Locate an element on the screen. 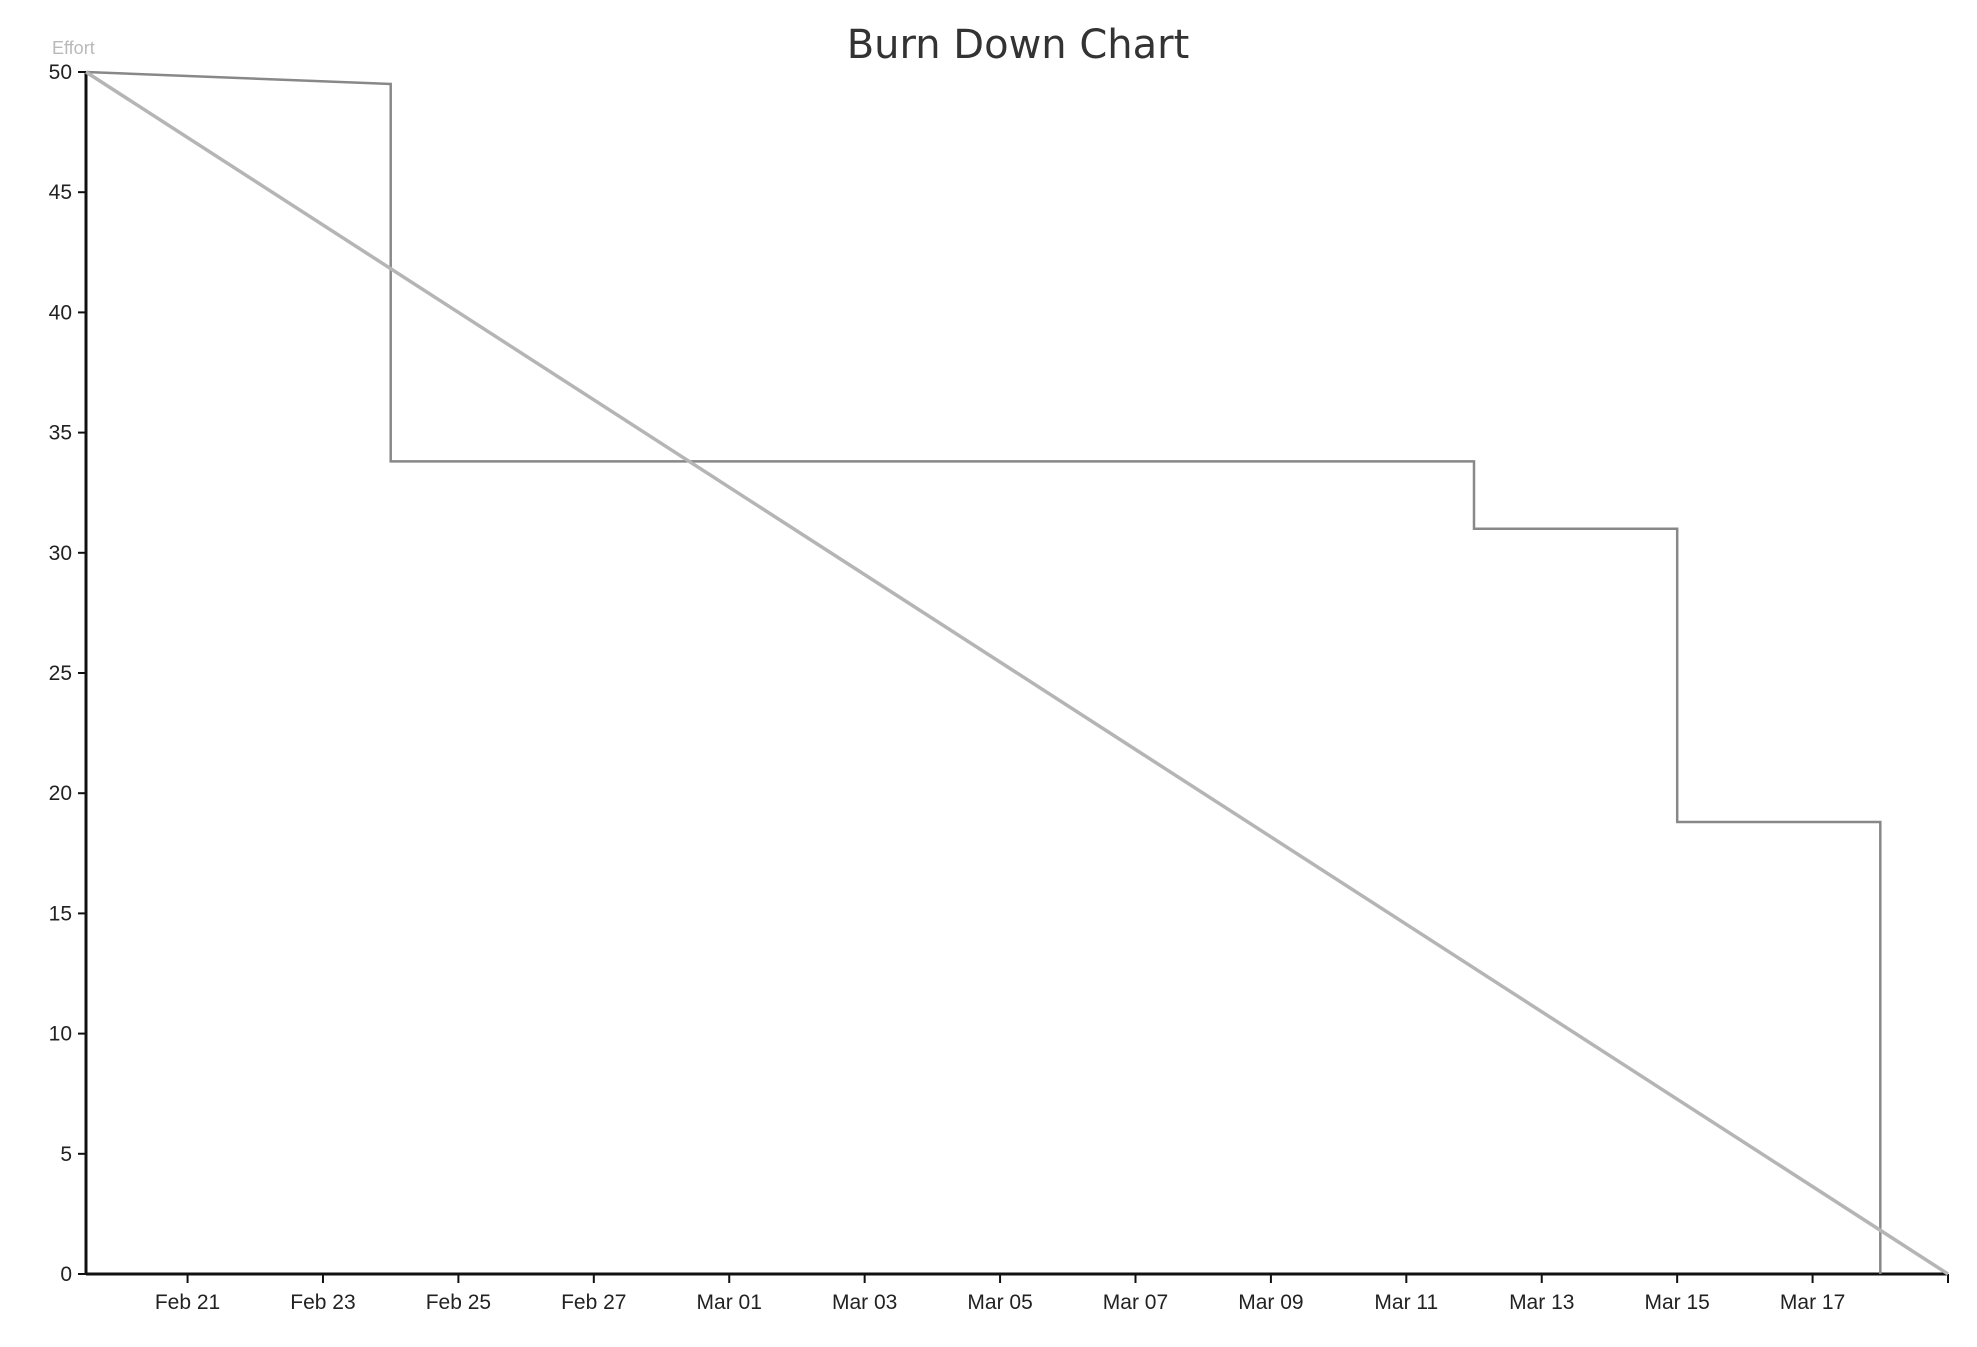 The image size is (1977, 1347). y-tick-label: 10 is located at coordinates (60, 1034).